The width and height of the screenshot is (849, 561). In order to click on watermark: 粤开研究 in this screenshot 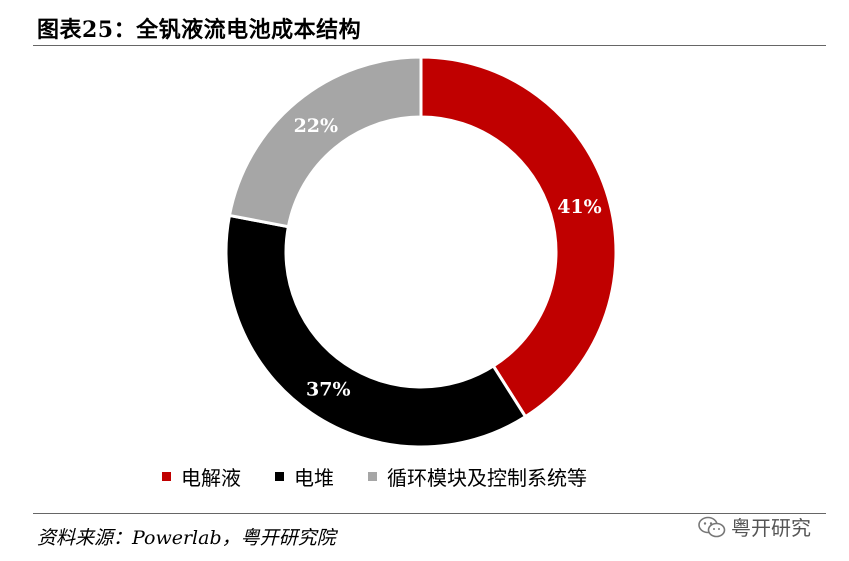, I will do `click(754, 526)`.